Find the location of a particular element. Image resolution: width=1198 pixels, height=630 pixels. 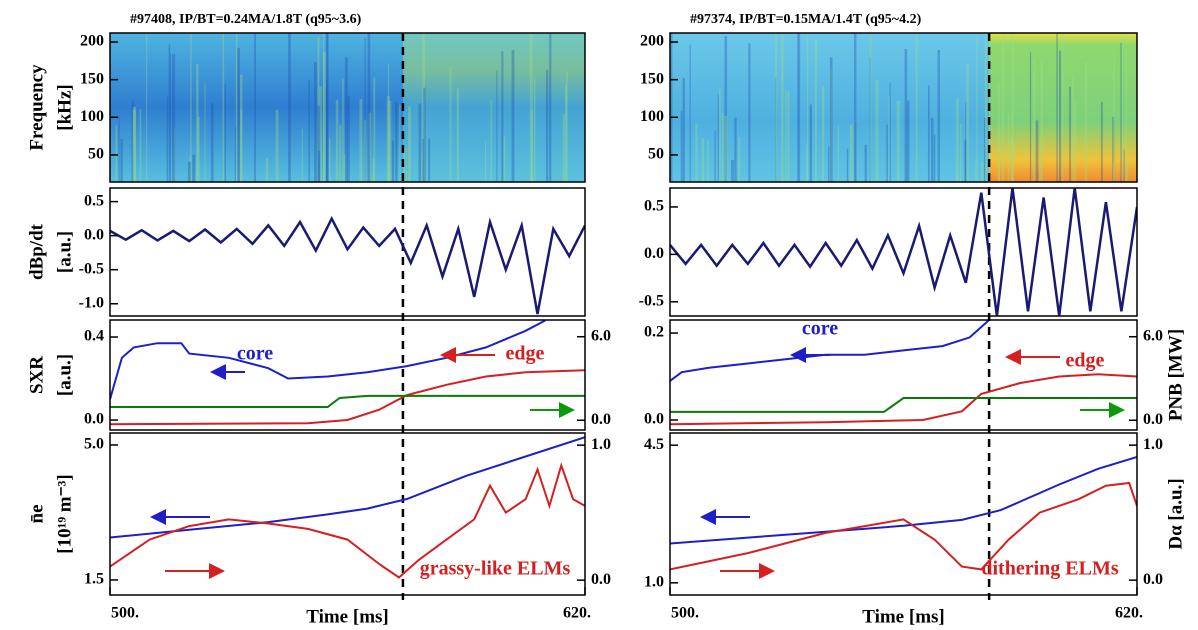

y-axis-label: SXR is located at coordinates (36, 375).